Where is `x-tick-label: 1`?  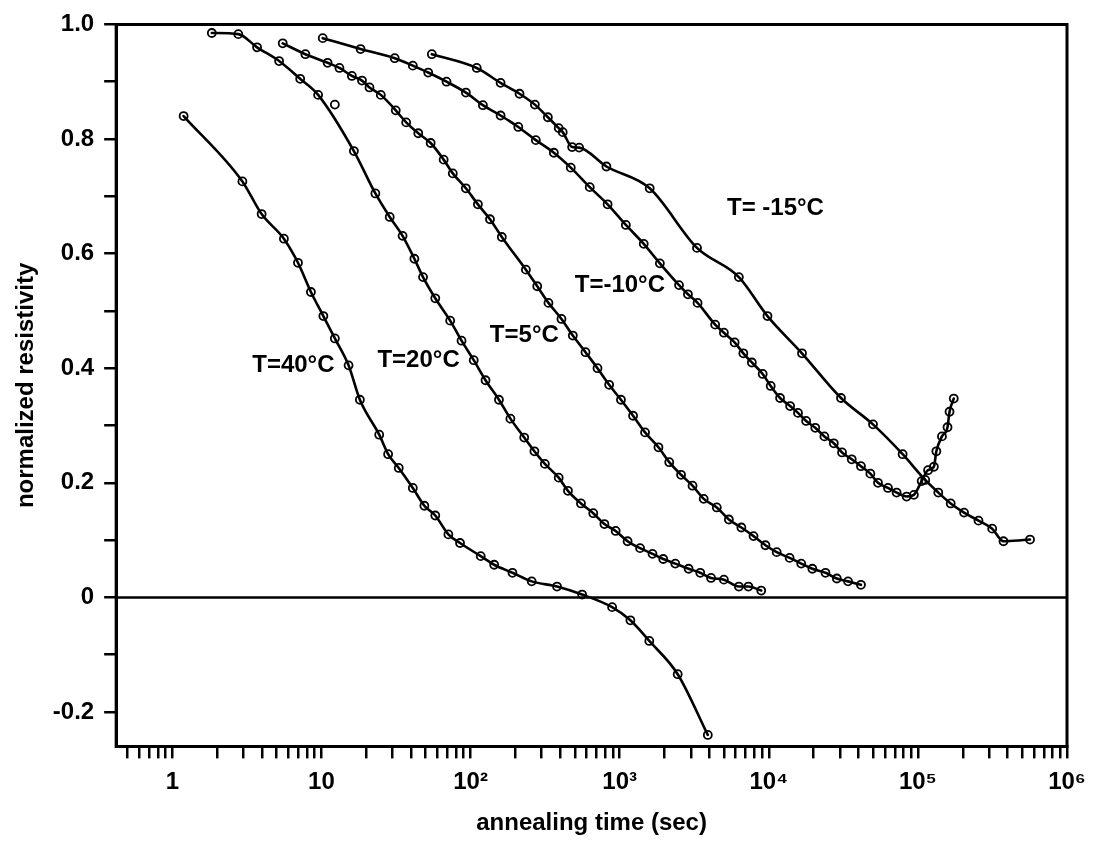
x-tick-label: 1 is located at coordinates (172, 781).